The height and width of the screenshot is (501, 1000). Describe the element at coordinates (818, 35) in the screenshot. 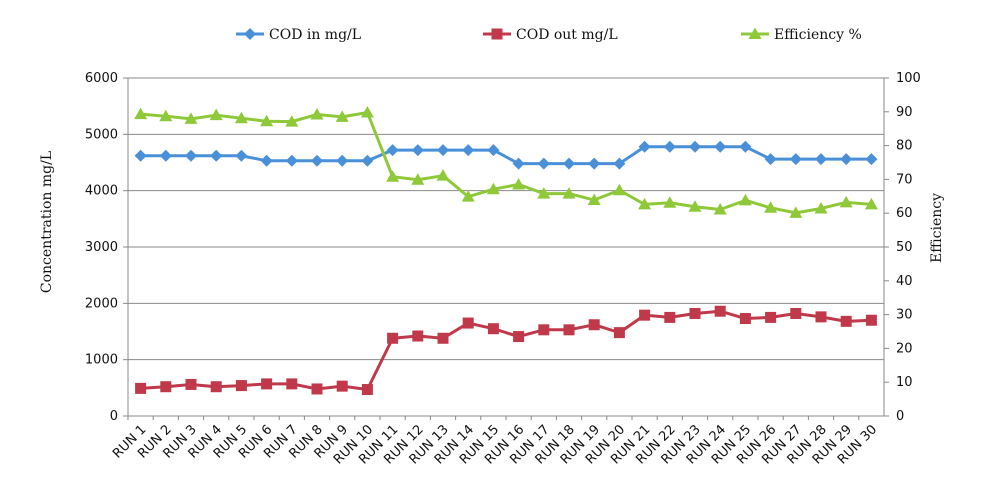

I see `legend-label: Efficiency %` at that location.